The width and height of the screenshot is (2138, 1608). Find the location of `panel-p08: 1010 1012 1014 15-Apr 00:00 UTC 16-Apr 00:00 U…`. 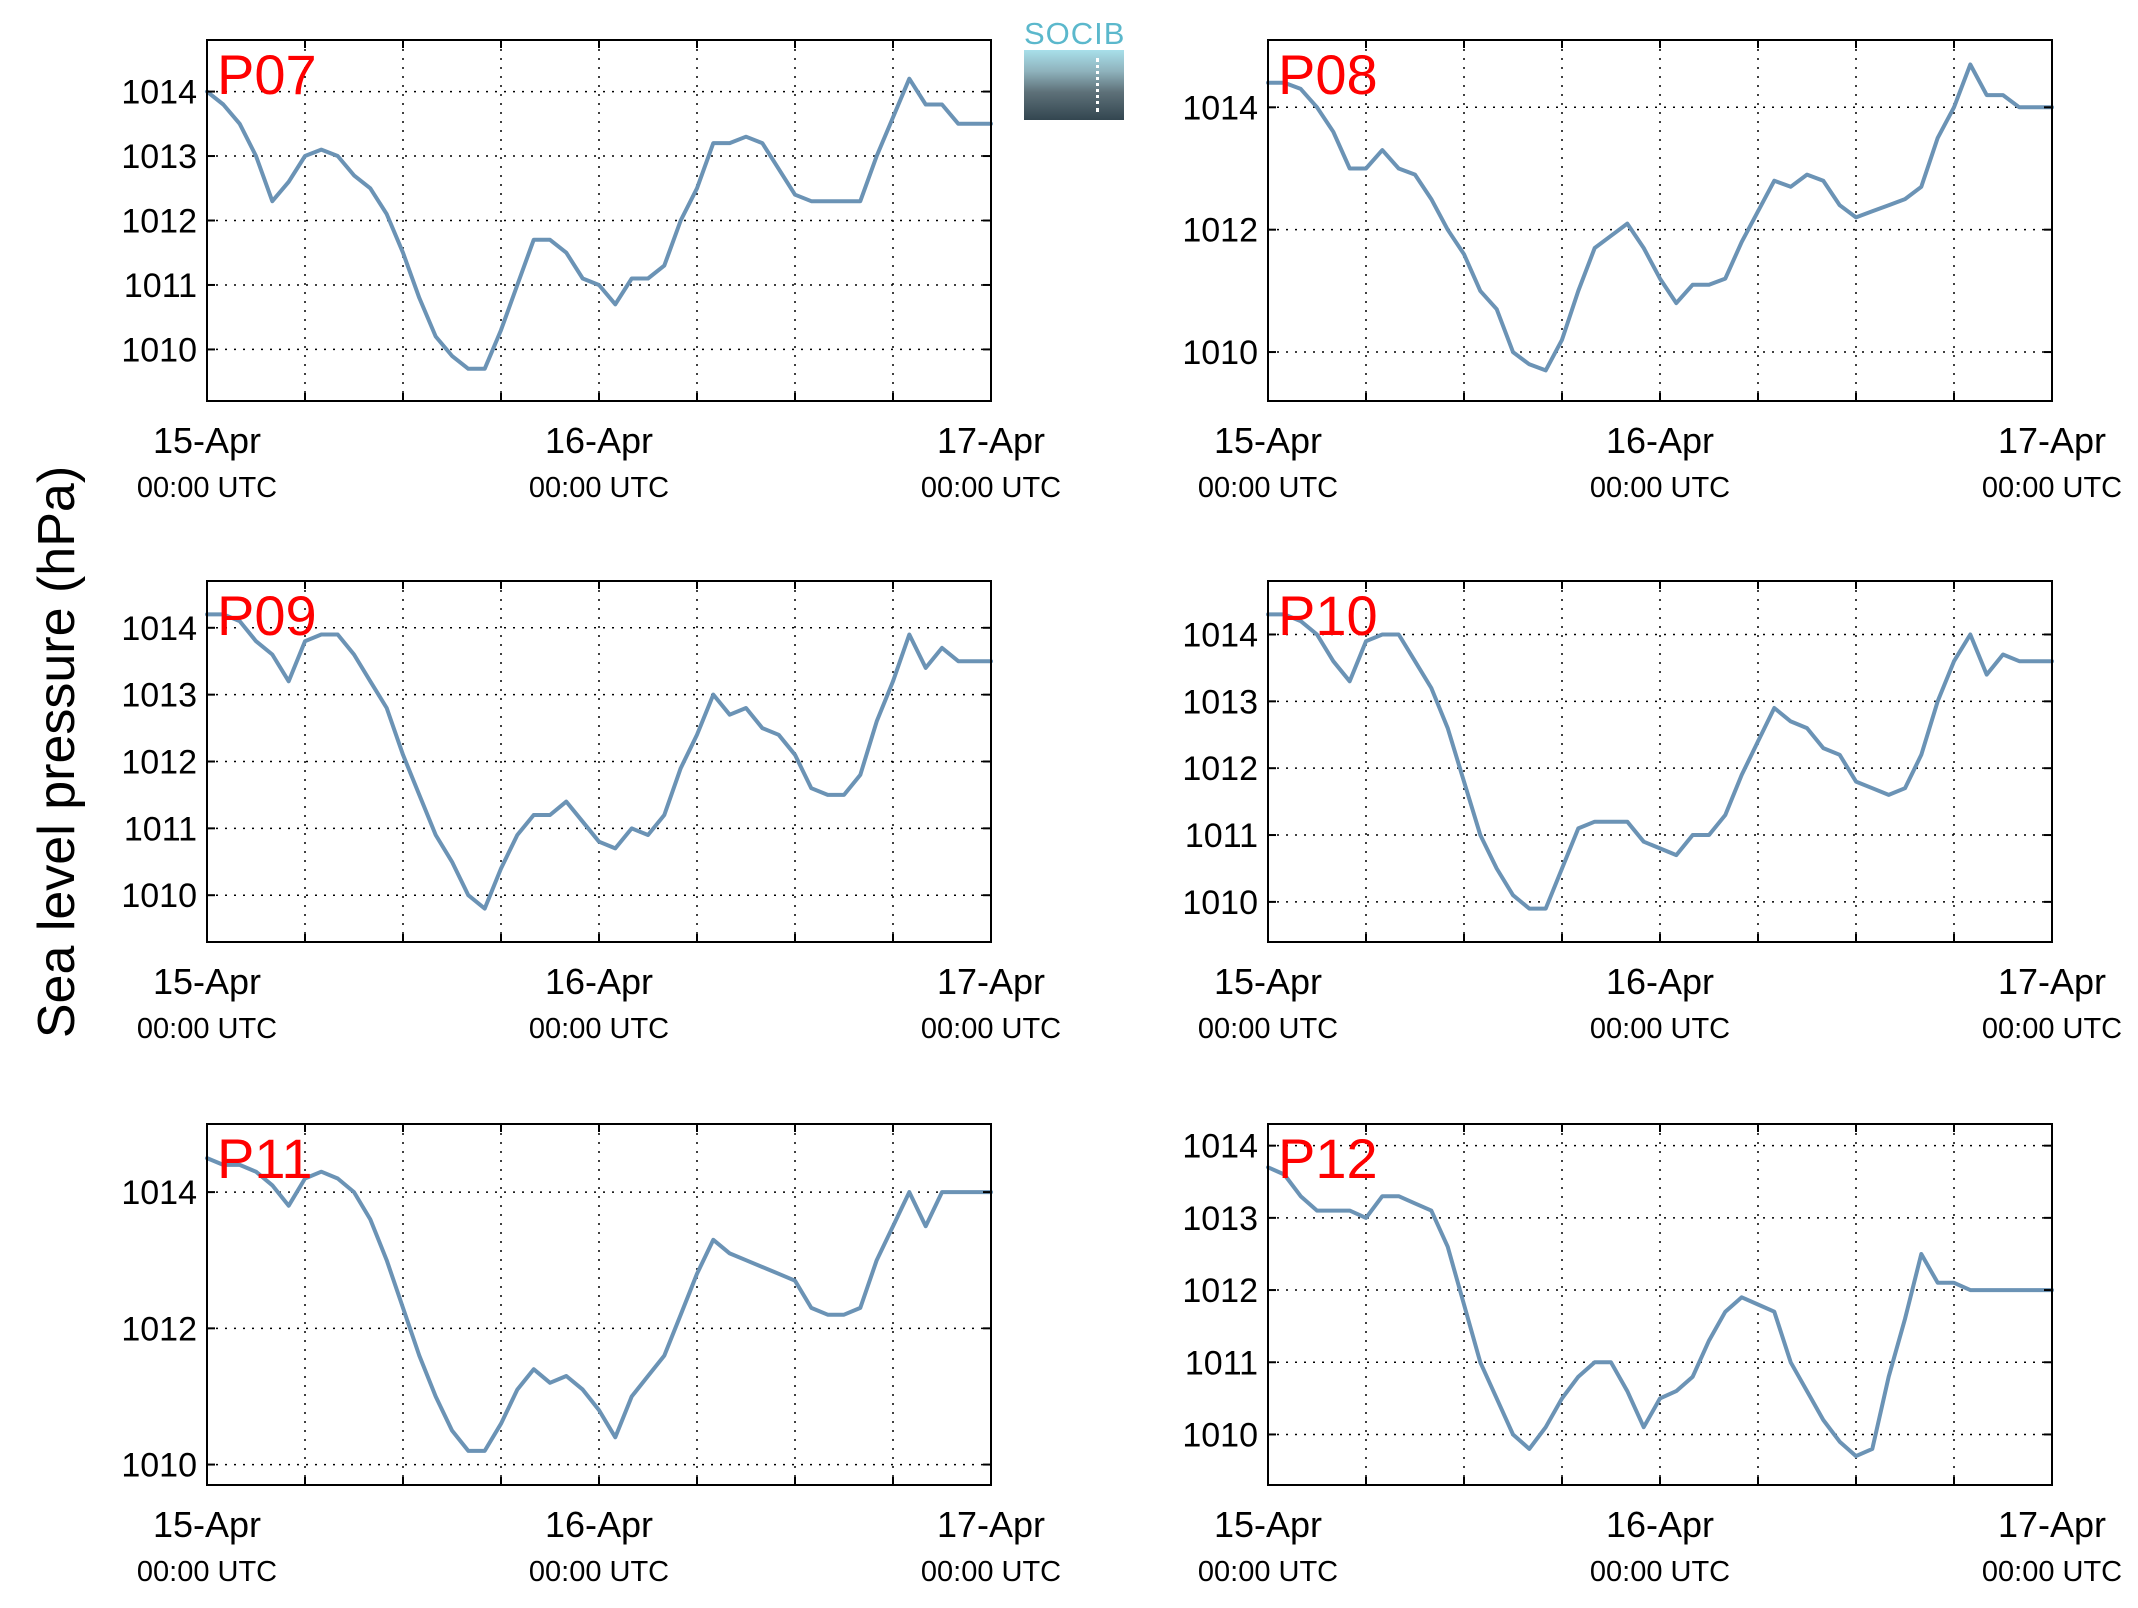

panel-p08: 1010 1012 1014 15-Apr 00:00 UTC 16-Apr 00:00 U… is located at coordinates (1652, 271).